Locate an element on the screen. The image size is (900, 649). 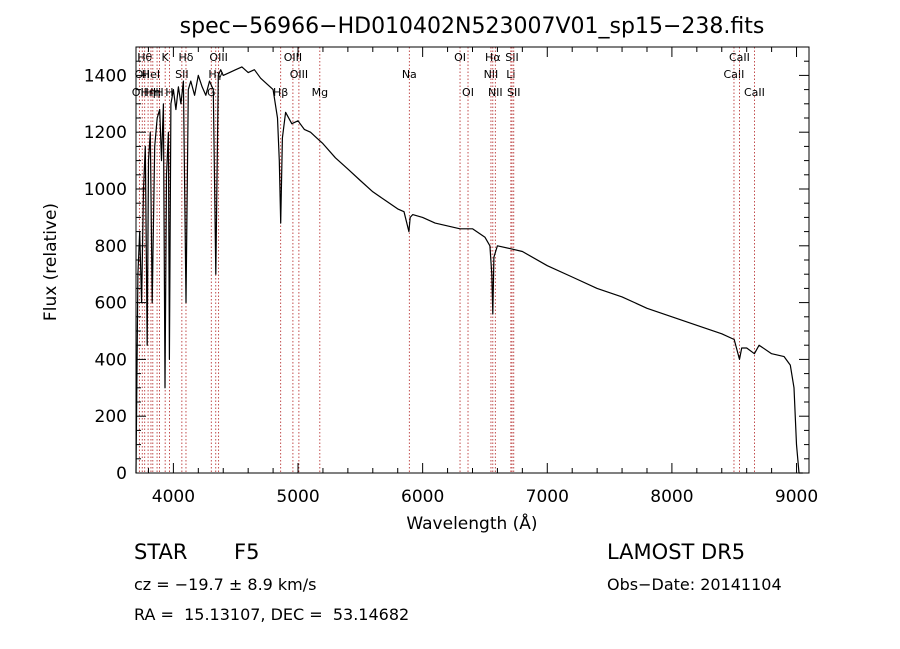
y-tick-label: 1400 is located at coordinates (105, 76).